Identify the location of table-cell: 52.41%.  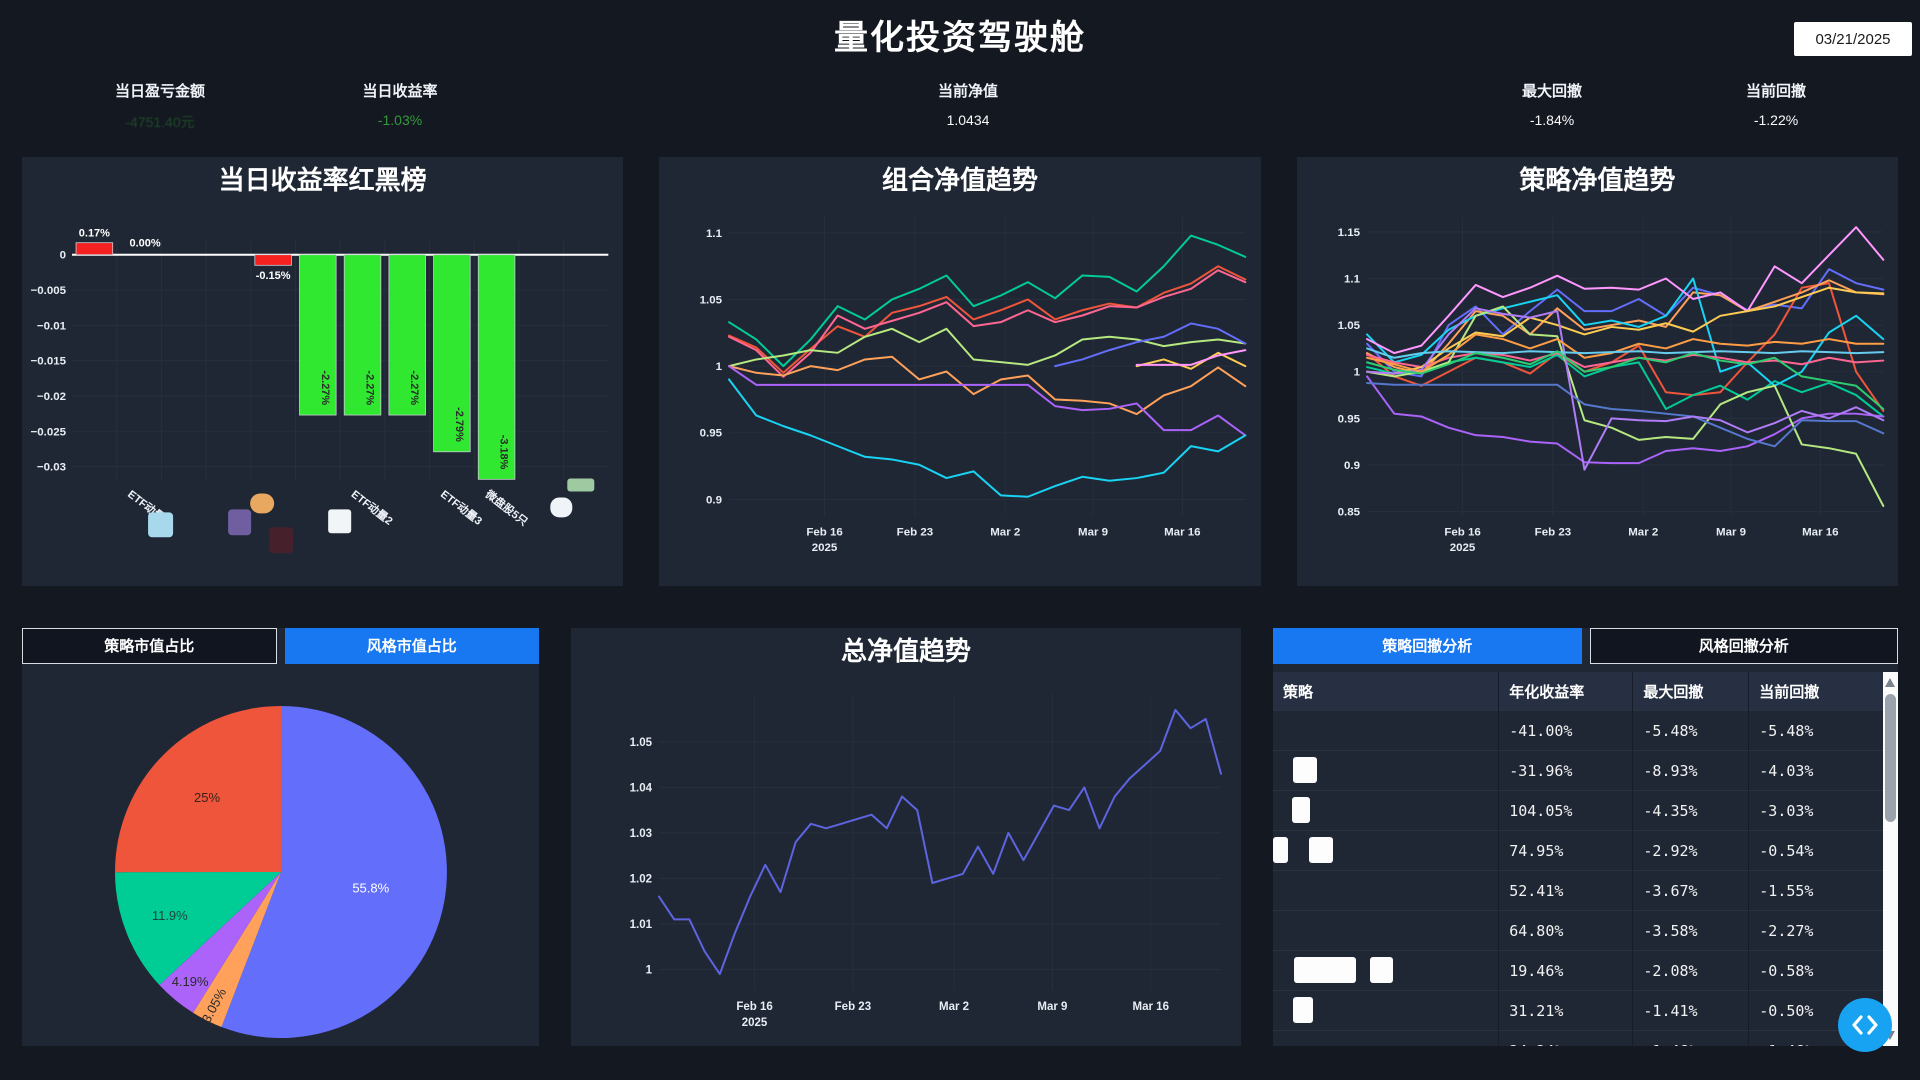
(1565, 890).